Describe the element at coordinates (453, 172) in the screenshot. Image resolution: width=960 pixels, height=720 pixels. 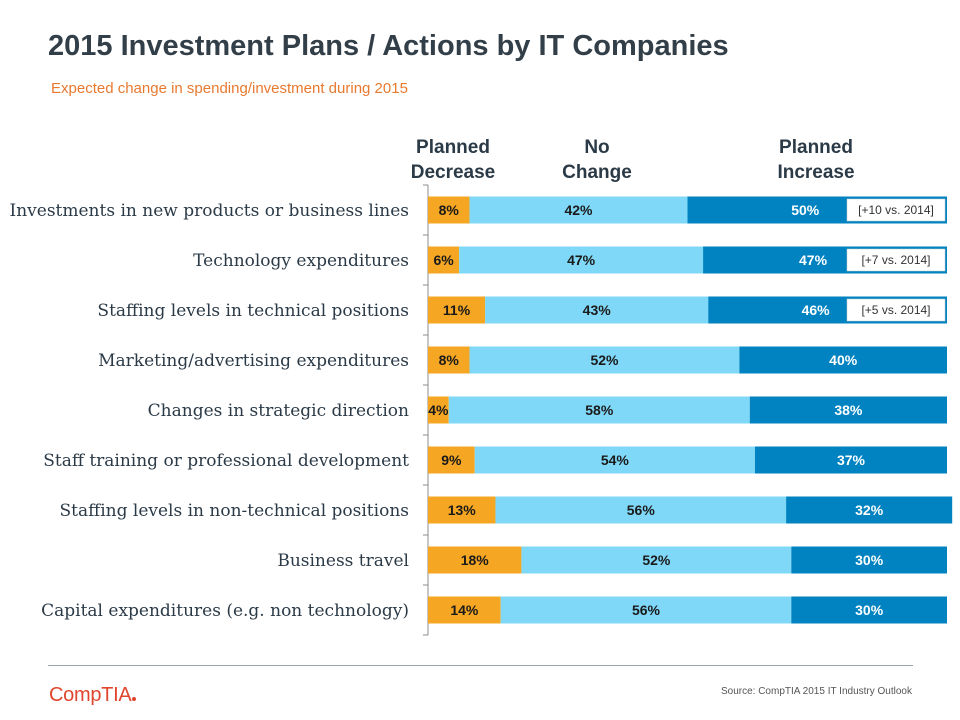
I see `header-decrease-line2: Decrease` at that location.